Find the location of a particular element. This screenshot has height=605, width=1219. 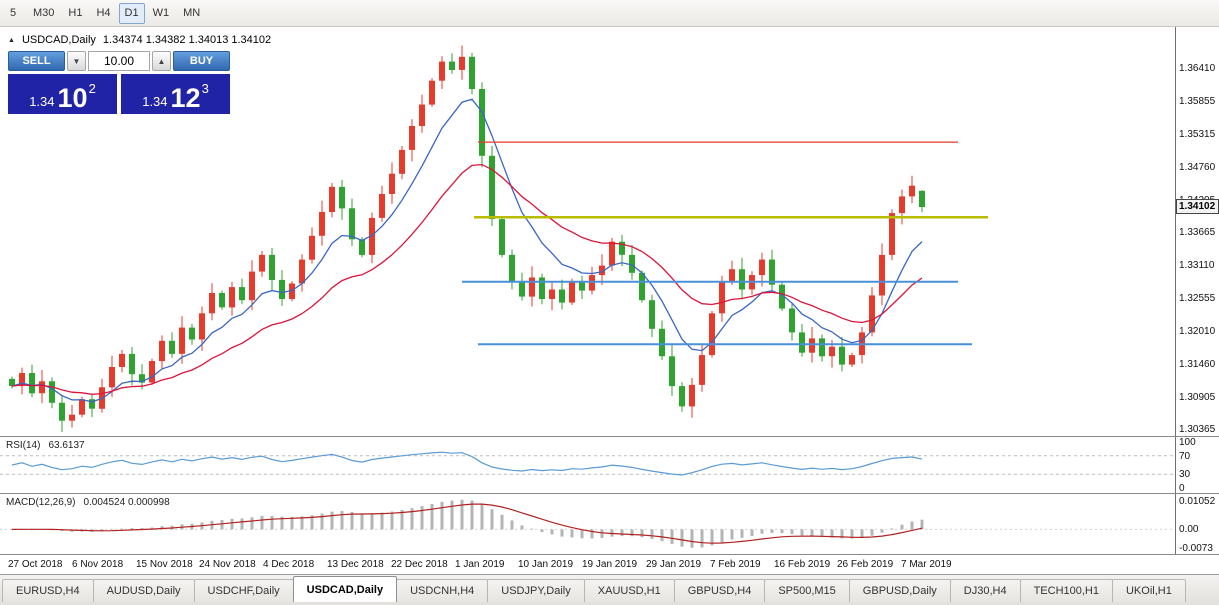

date-label: 7 Mar 2019 is located at coordinates (926, 564).